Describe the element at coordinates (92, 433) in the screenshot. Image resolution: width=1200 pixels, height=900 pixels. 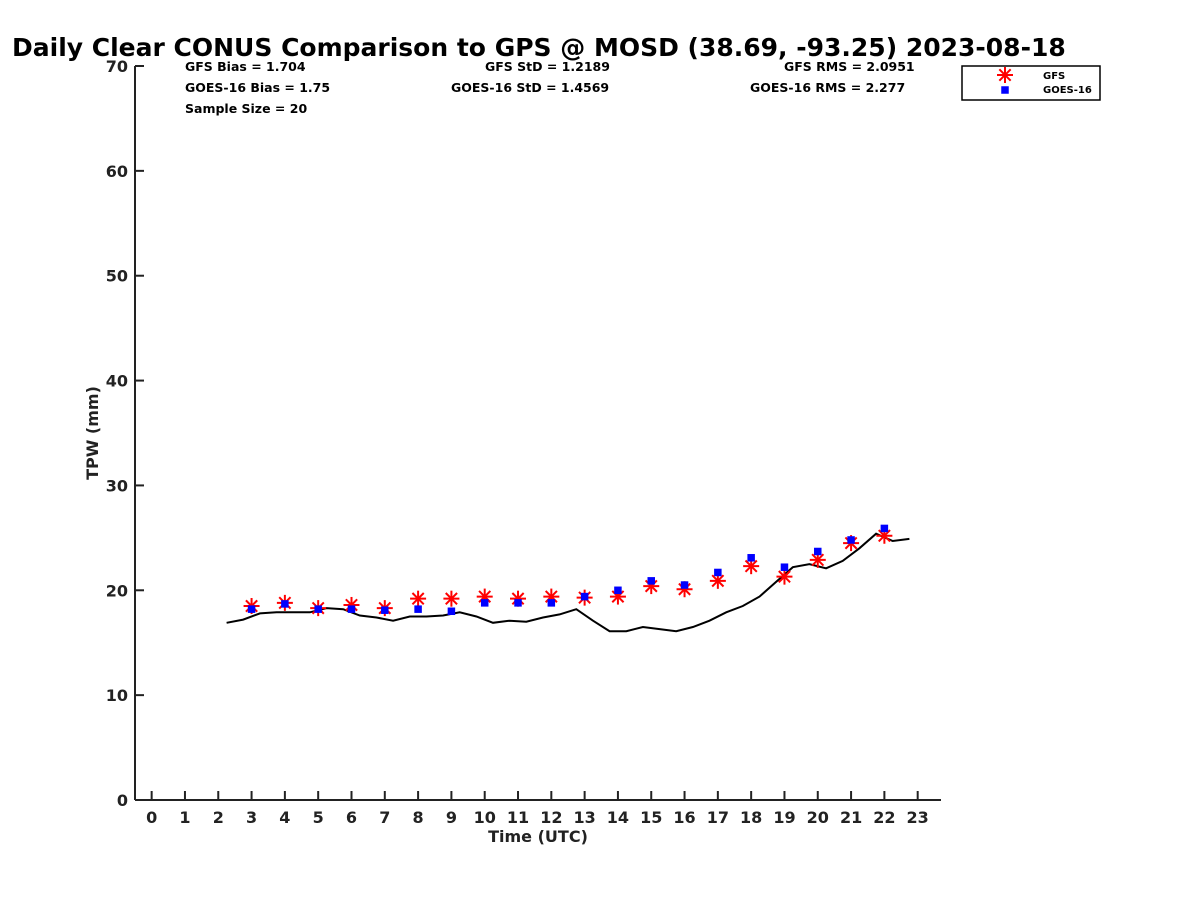
I see `y-axis-label: TPW (mm)` at that location.